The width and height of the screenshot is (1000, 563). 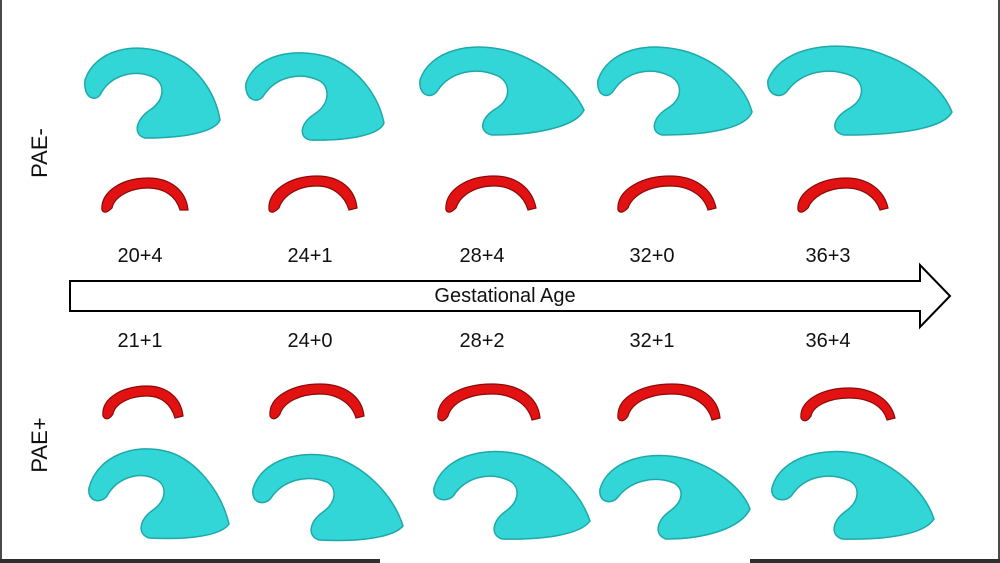 What do you see at coordinates (140, 256) in the screenshot?
I see `age-label-top-1: 20+4` at bounding box center [140, 256].